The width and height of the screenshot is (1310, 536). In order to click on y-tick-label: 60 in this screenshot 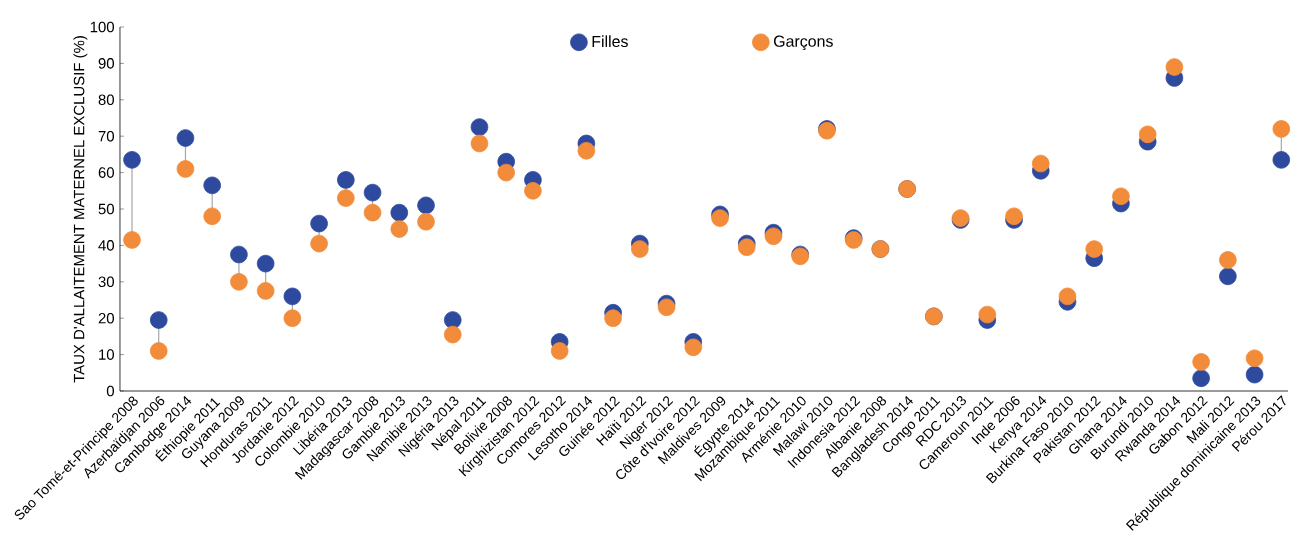, I will do `click(106, 172)`.